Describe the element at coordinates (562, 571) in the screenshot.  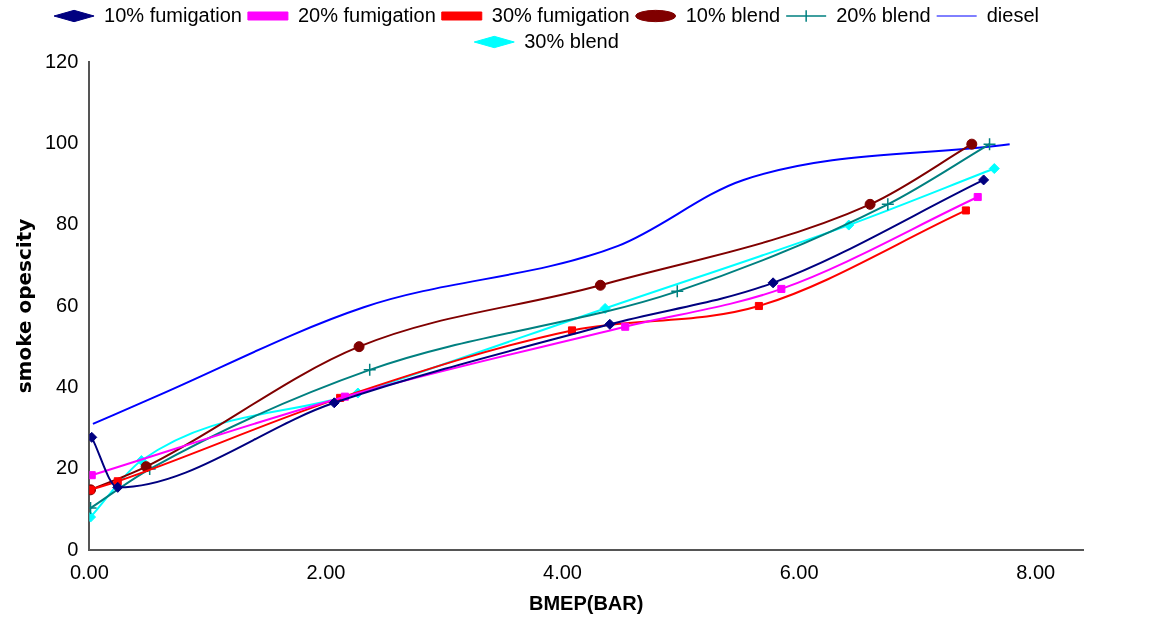
I see `x-tick-label: 4.00` at that location.